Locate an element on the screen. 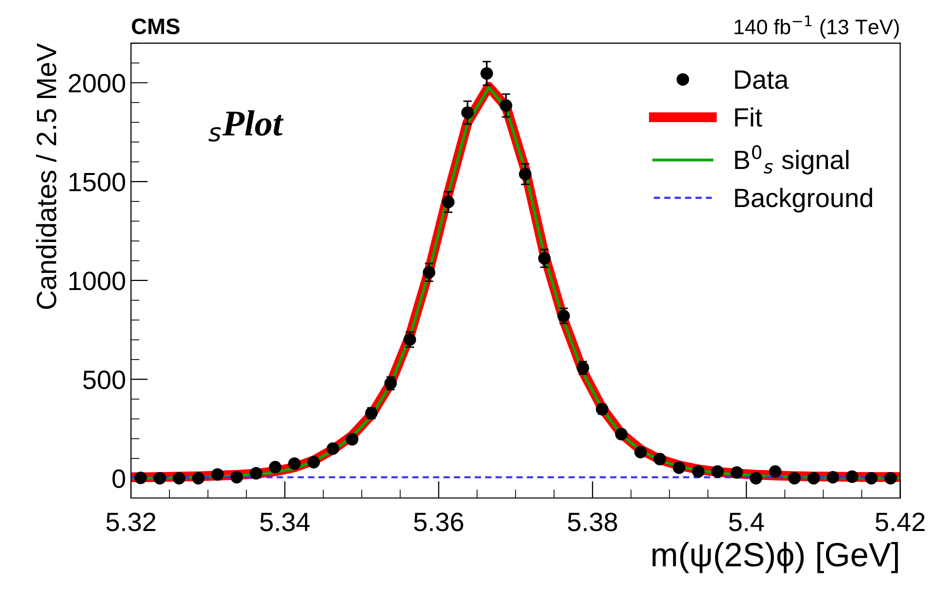 Image resolution: width=929 pixels, height=600 pixels. y-tick-label: 1500 is located at coordinates (97, 182).